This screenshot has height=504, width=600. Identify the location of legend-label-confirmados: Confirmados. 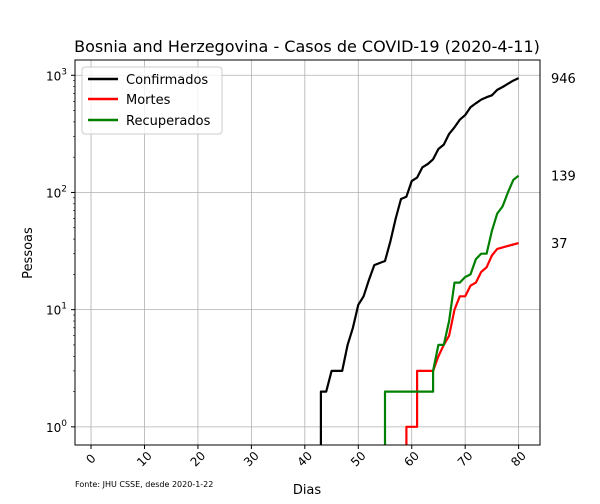
(167, 80).